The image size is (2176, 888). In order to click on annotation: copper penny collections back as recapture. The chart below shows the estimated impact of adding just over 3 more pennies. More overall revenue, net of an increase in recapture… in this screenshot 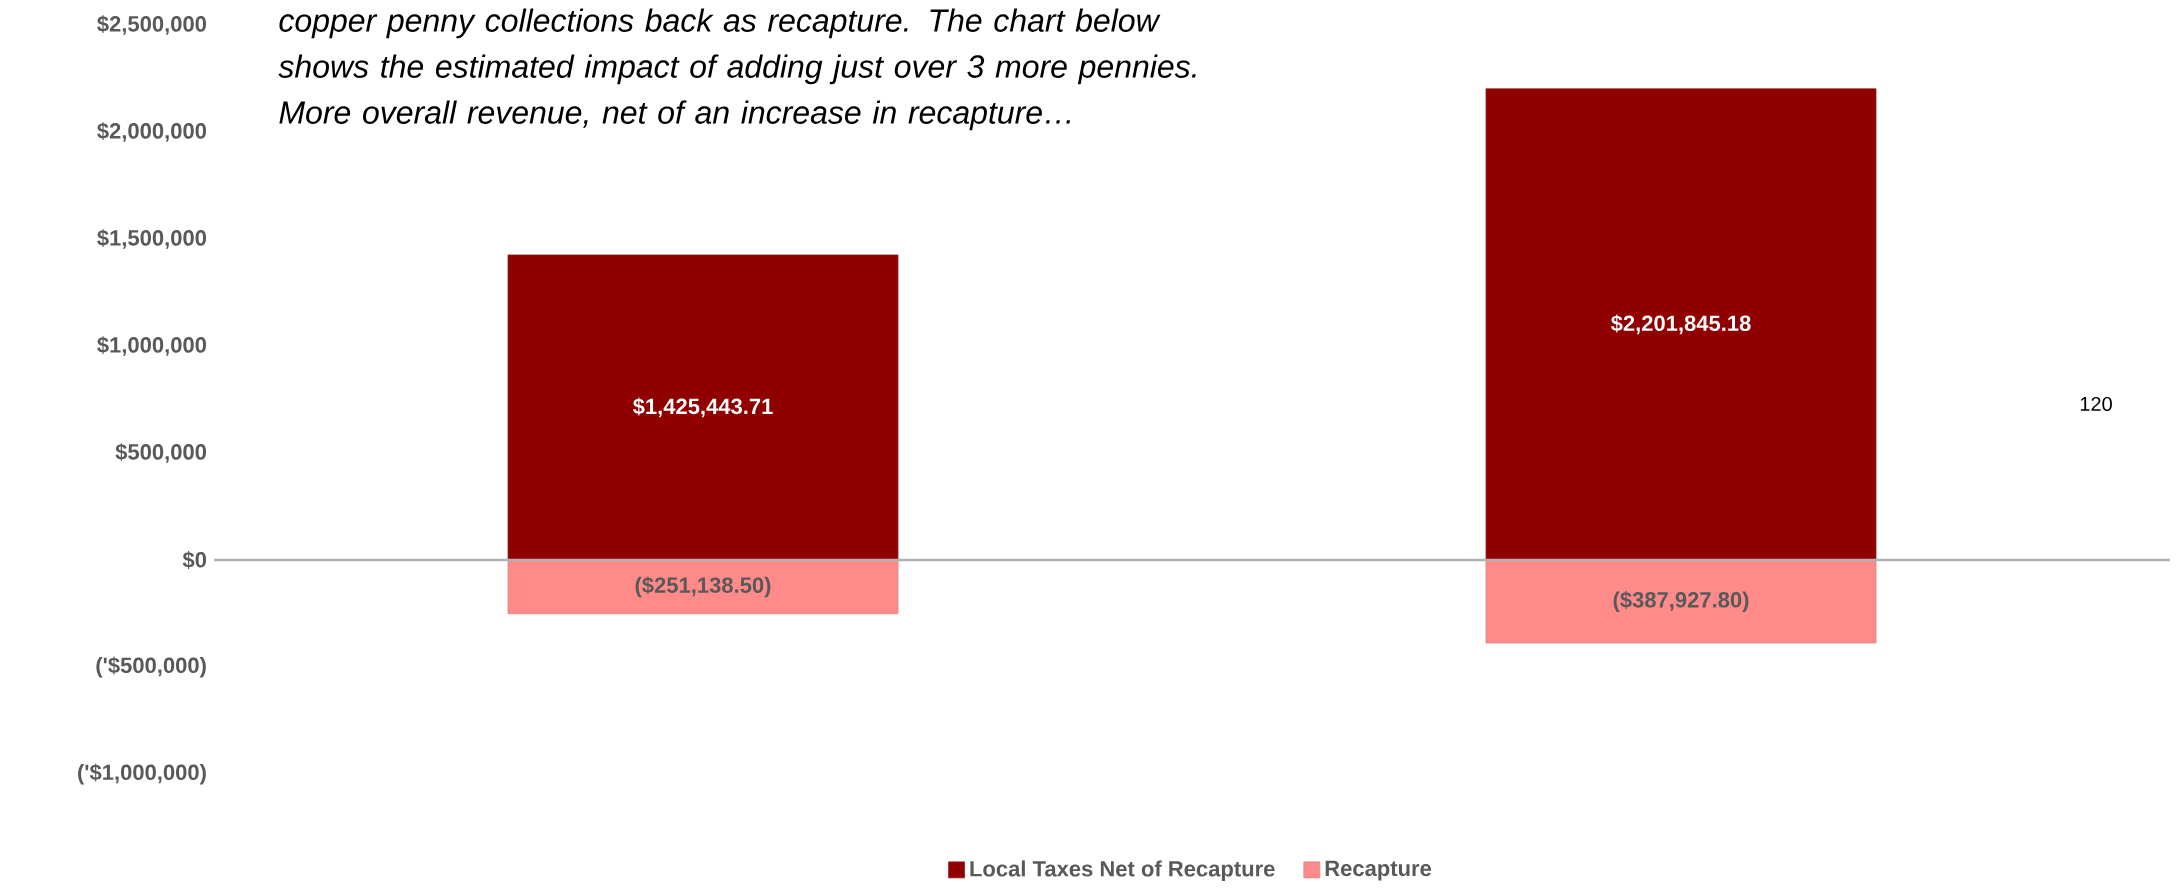, I will do `click(737, 69)`.